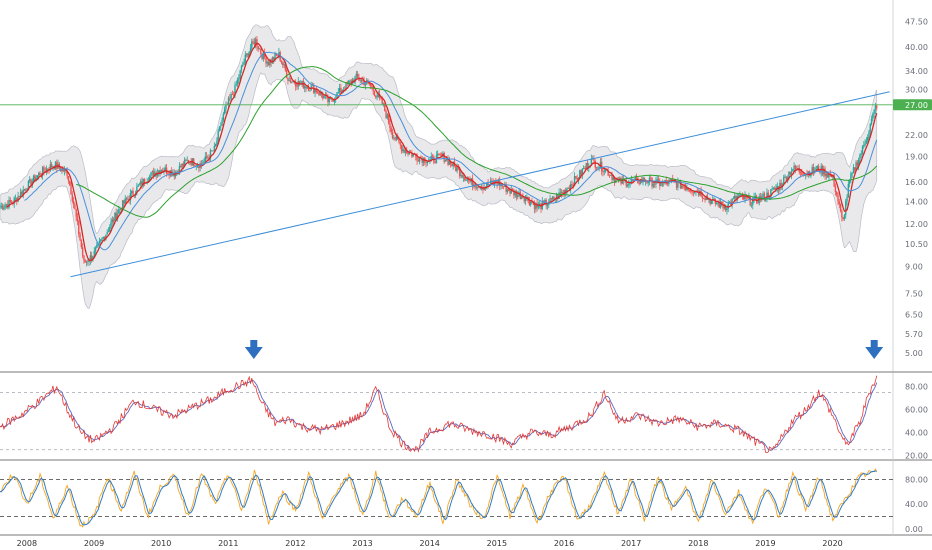  Describe the element at coordinates (914, 334) in the screenshot. I see `price-tick-label: 5.70` at that location.